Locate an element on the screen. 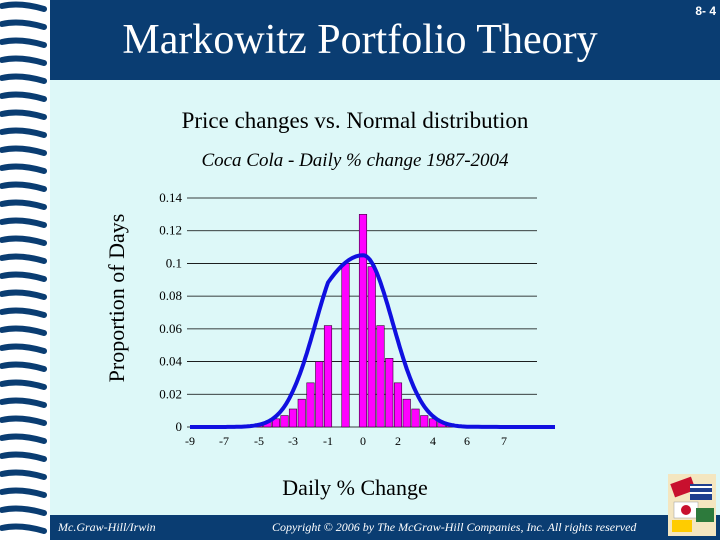  y-axis-ticks: 0 0.02 0.04 0.06 0.08 0.1 0.12 0.14 is located at coordinates (170, 312).